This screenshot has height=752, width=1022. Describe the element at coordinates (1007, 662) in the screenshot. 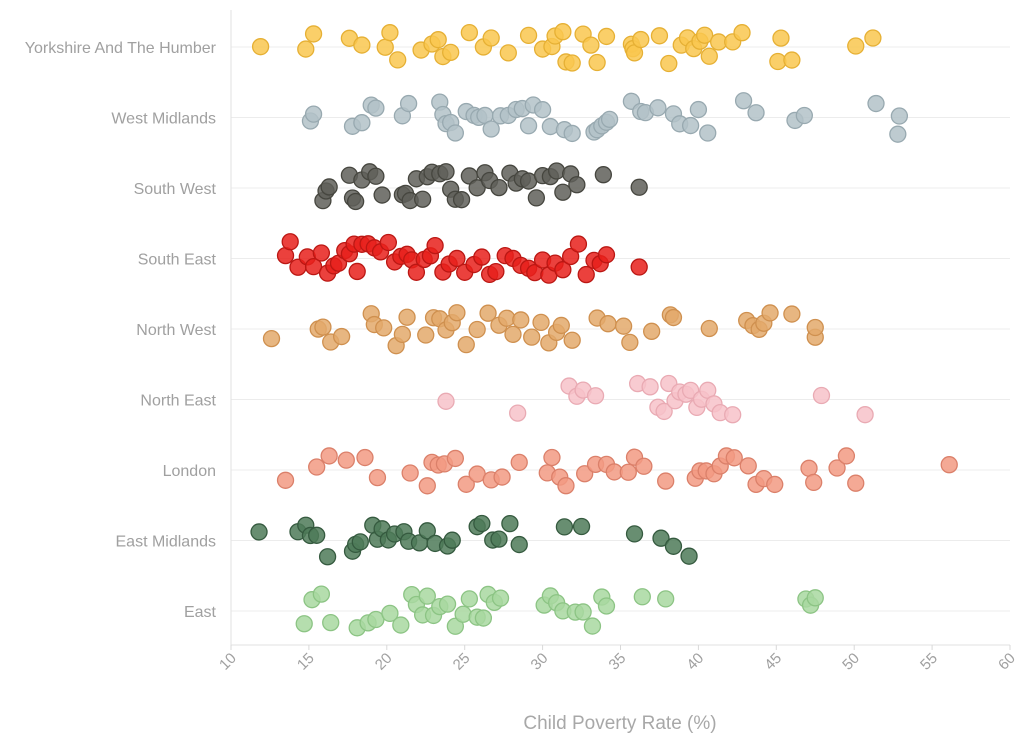

I see `x-tick-label: 60` at that location.